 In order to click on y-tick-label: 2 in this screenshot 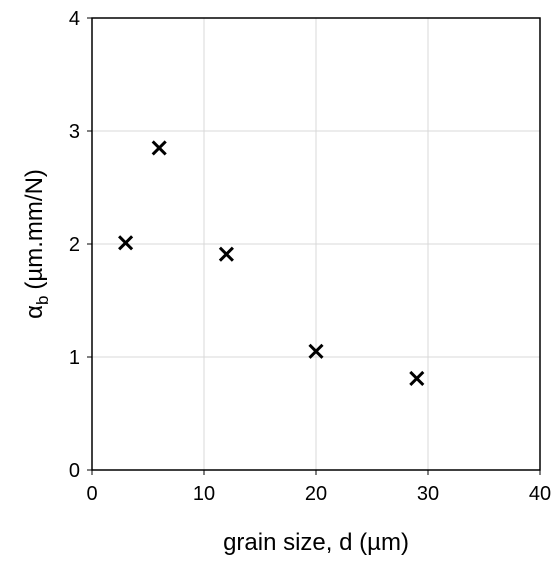, I will do `click(74, 245)`.